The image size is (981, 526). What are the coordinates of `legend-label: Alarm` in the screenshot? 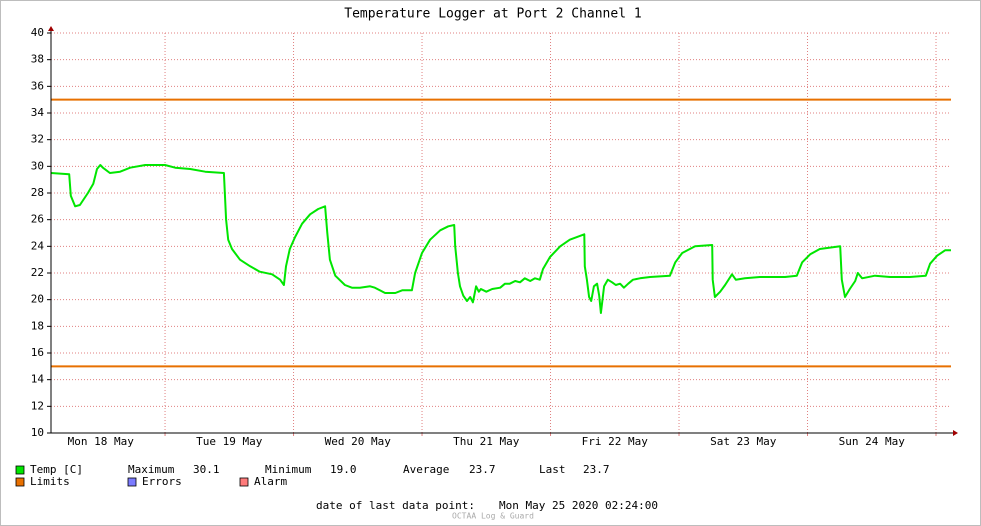 It's located at (270, 481).